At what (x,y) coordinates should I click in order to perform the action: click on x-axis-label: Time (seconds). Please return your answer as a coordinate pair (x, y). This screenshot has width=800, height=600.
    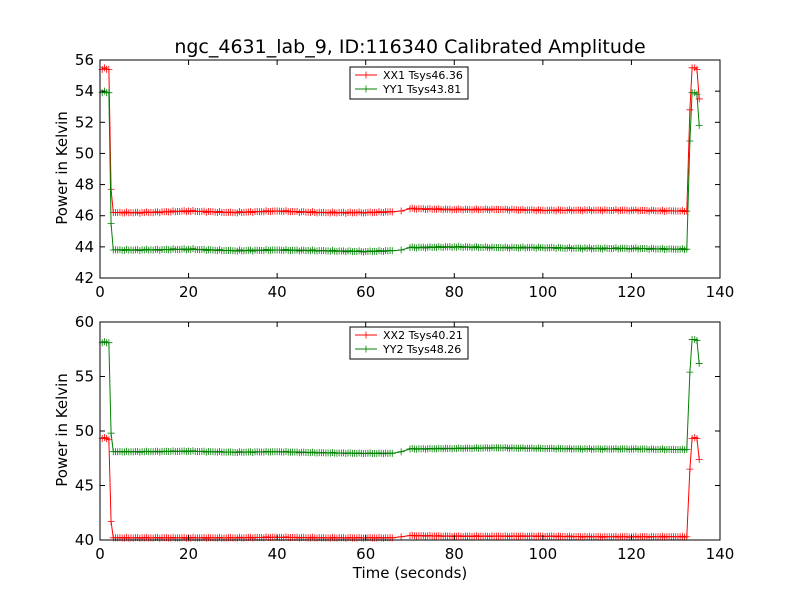
    Looking at the image, I should click on (410, 573).